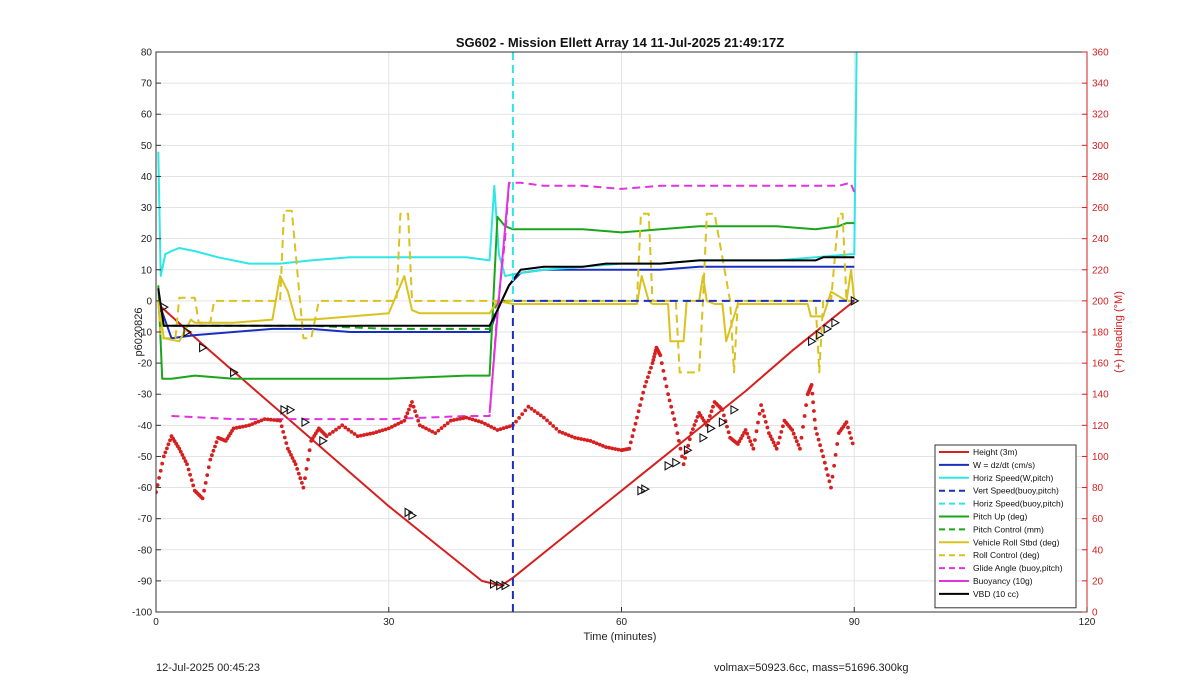  I want to click on series-vert-speed-buoy-pitch, so click(683, 455).